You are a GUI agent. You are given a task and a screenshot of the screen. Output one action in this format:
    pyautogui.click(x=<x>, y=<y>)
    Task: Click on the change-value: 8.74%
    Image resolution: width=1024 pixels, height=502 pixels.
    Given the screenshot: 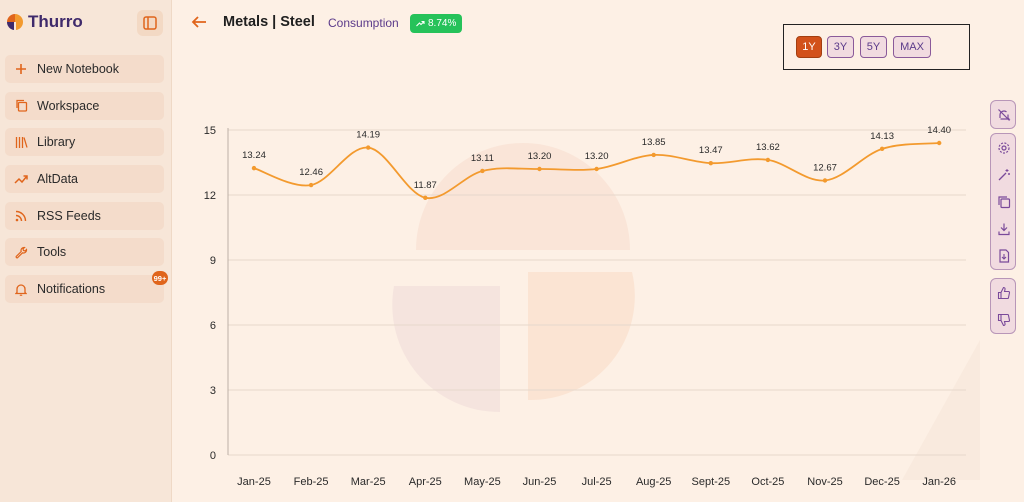 What is the action you would take?
    pyautogui.click(x=442, y=23)
    